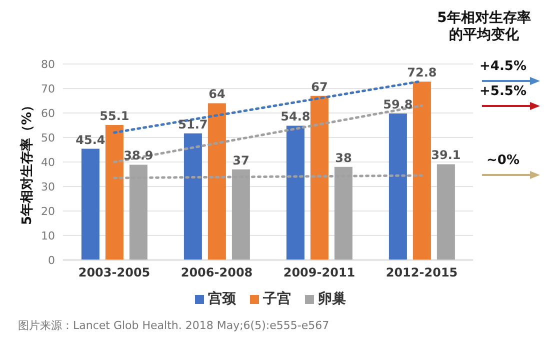 This screenshot has height=348, width=554. I want to click on text: +5.5%, so click(503, 91).